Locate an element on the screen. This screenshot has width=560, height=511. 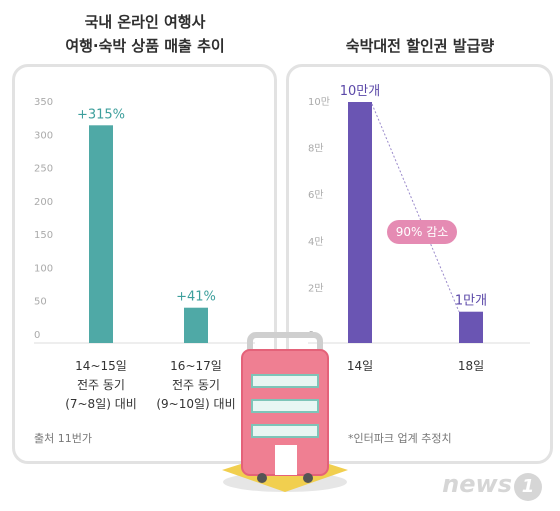
estimate-note: *인터파크 업계 추정치 is located at coordinates (400, 438).